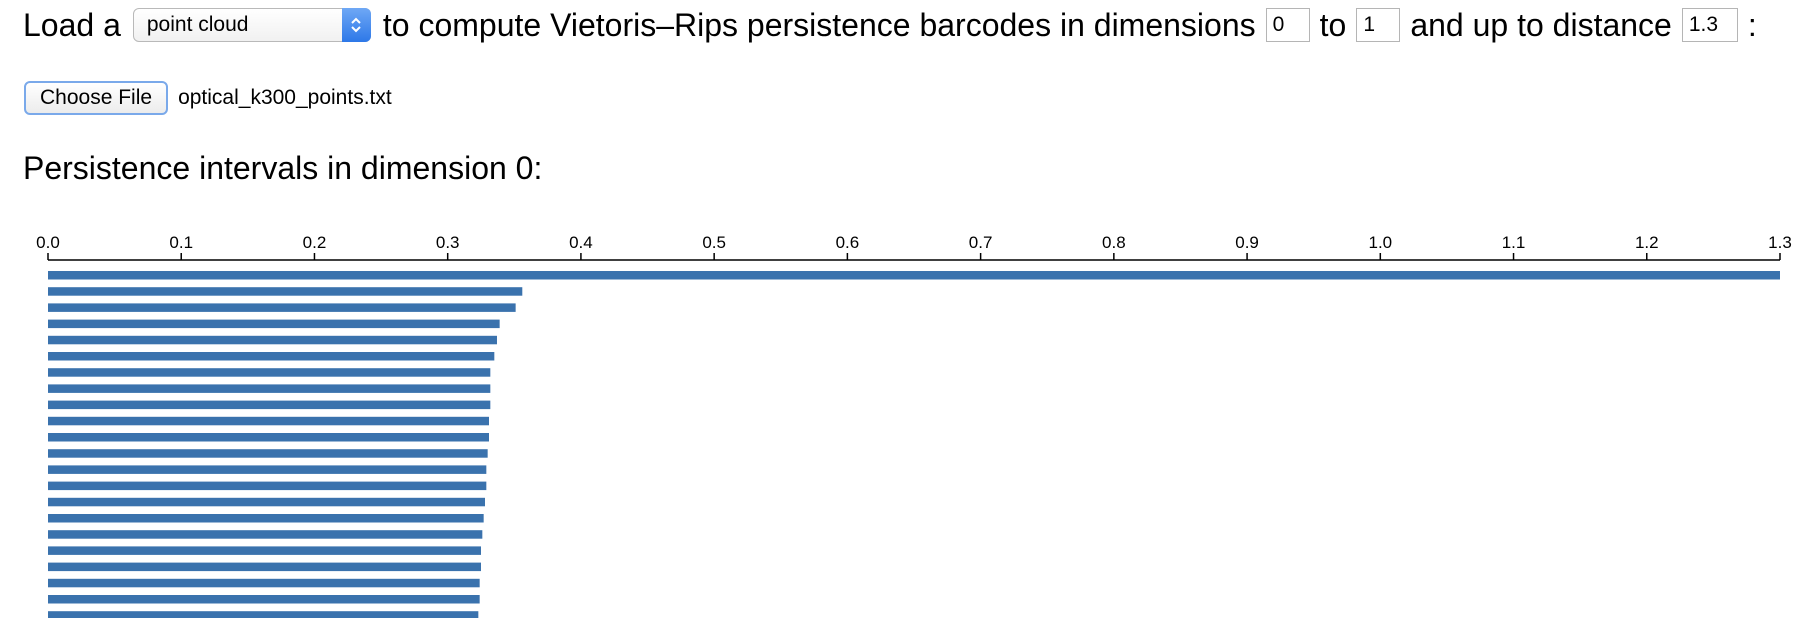  I want to click on select-updown-icon, so click(356, 25).